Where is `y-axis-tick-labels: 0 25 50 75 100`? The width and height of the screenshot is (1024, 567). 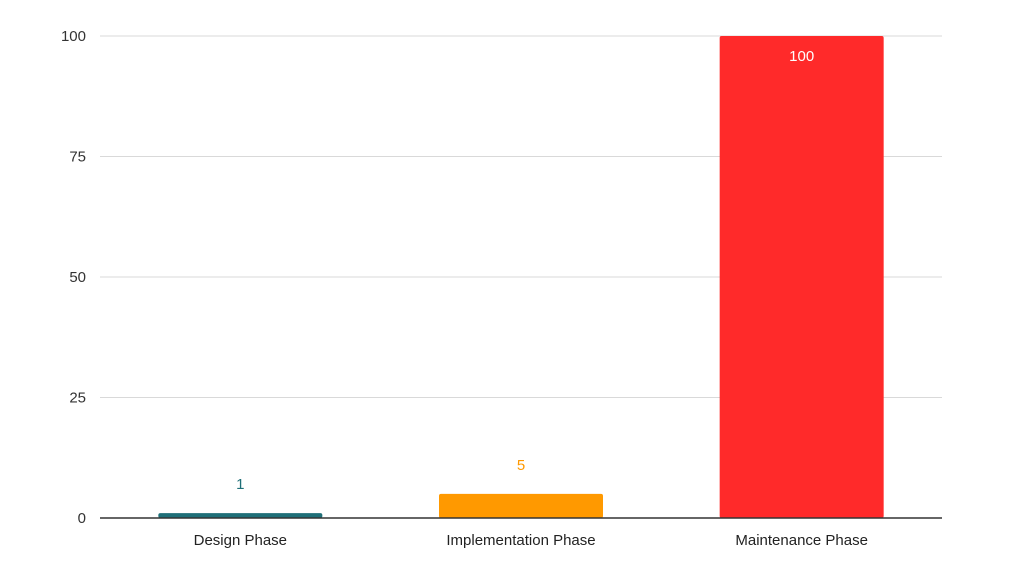 y-axis-tick-labels: 0 25 50 75 100 is located at coordinates (73, 277).